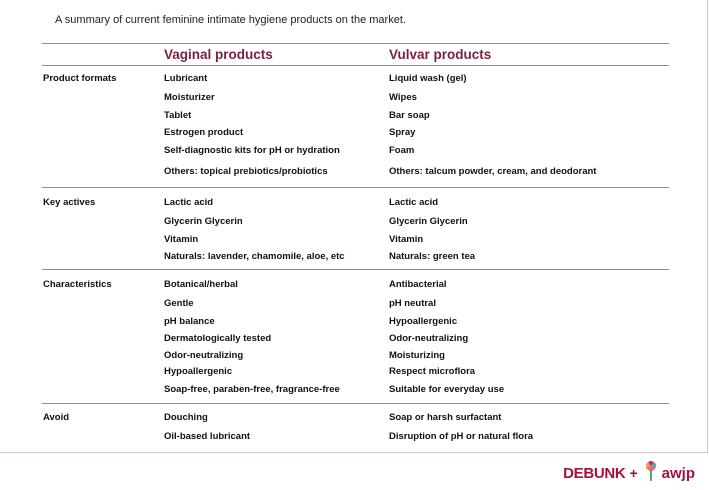 Image resolution: width=709 pixels, height=490 pixels. What do you see at coordinates (461, 436) in the screenshot?
I see `vulvar-cell: Disruption of pH or natural flora` at bounding box center [461, 436].